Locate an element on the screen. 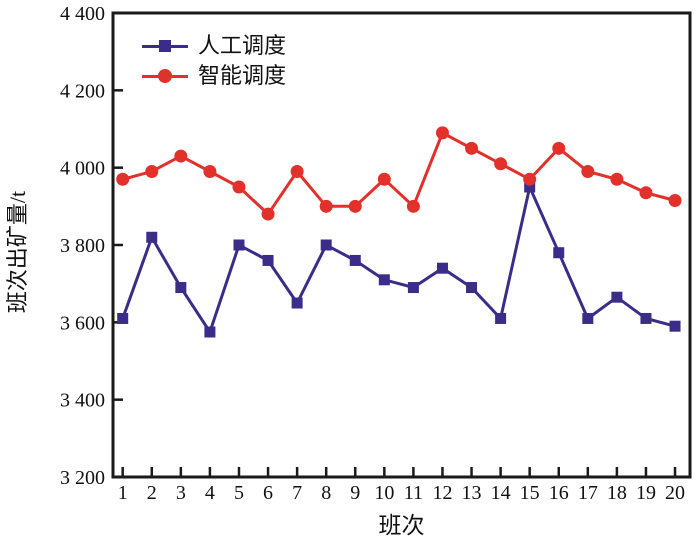 This screenshot has height=543, width=700. y-tick-label: 3 600 is located at coordinates (82, 323).